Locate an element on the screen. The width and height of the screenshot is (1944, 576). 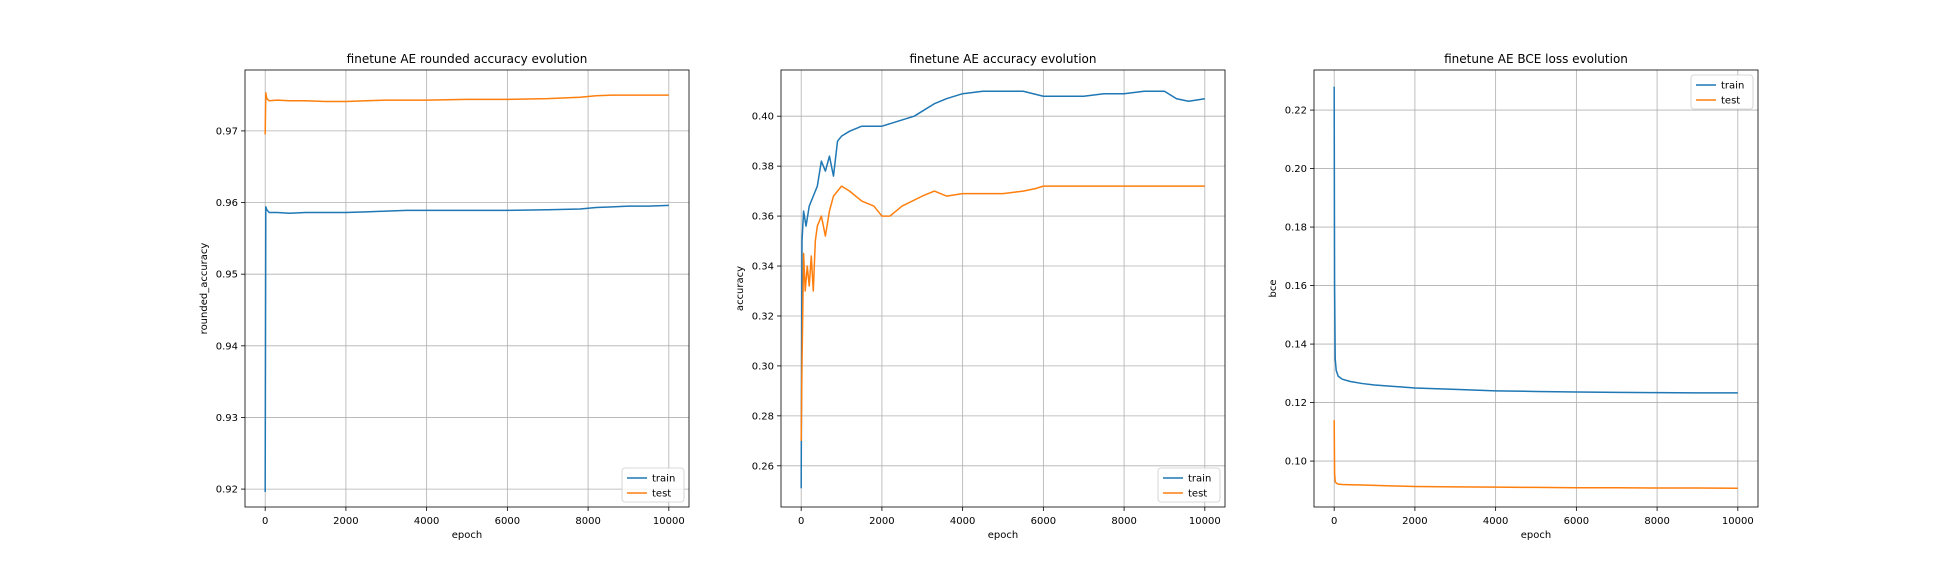
y-tick-label: 0.30 is located at coordinates (763, 366).